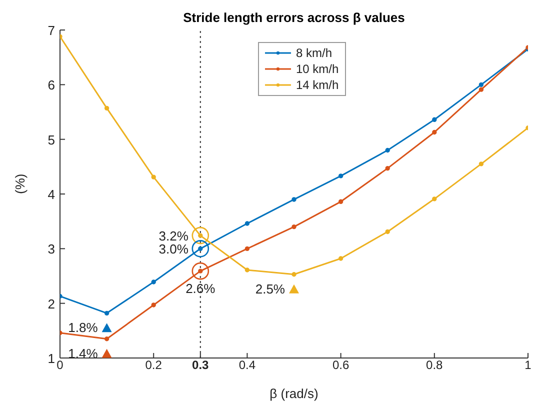 The width and height of the screenshot is (548, 419). Describe the element at coordinates (51, 140) in the screenshot. I see `y-tick-label: 5` at that location.